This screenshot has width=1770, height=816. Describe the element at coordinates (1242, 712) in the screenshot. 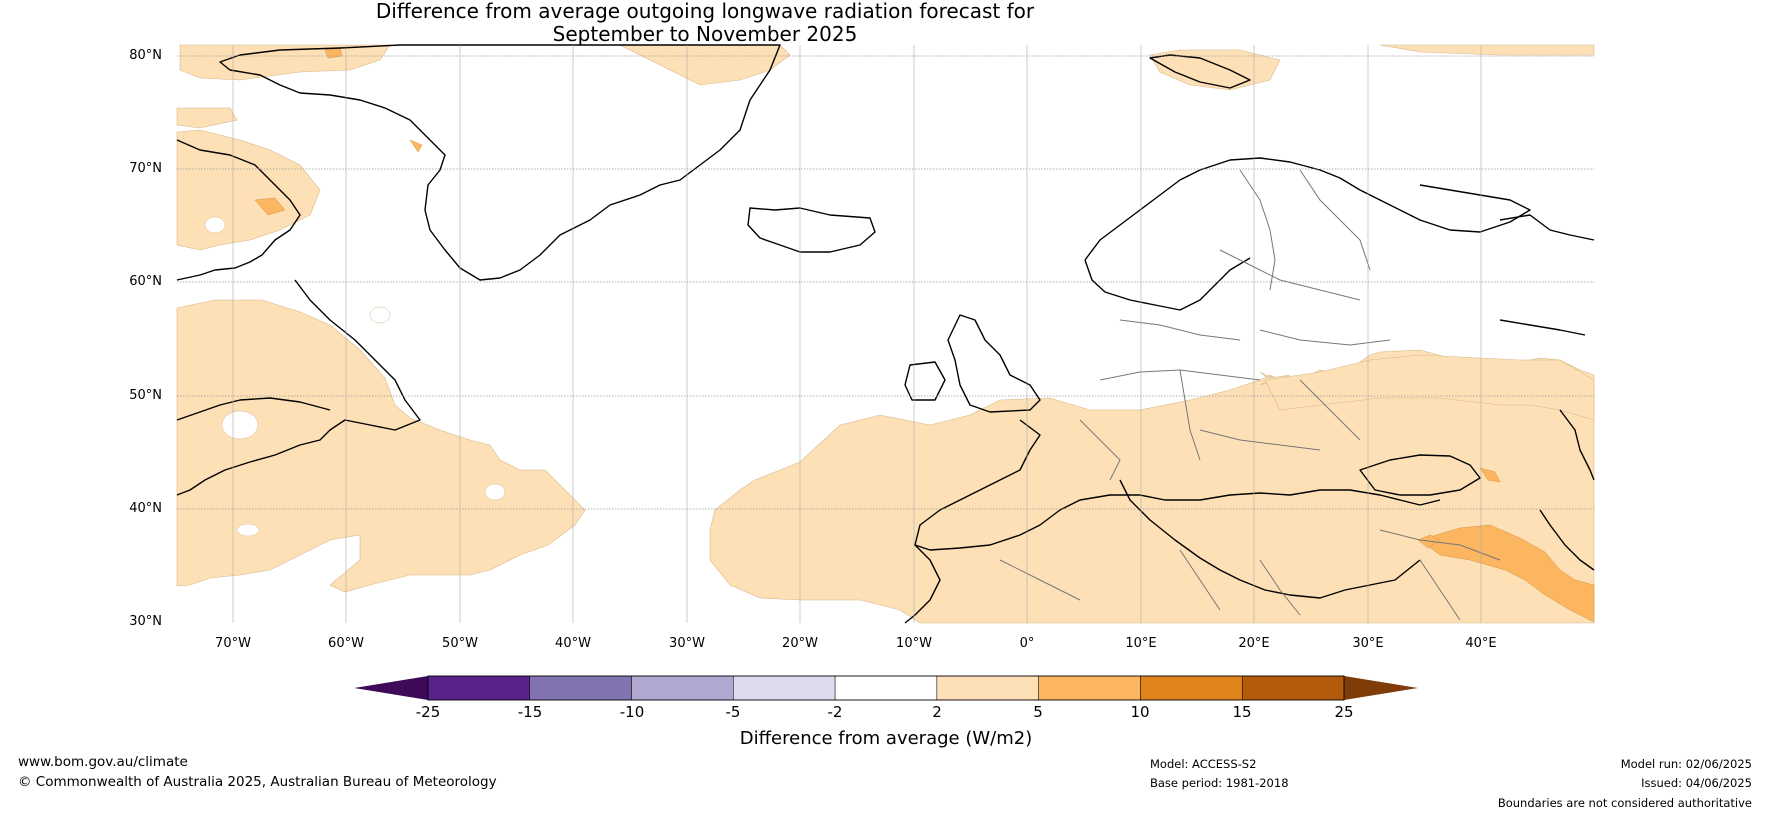

I see `colorbar-tick-label: 15` at that location.